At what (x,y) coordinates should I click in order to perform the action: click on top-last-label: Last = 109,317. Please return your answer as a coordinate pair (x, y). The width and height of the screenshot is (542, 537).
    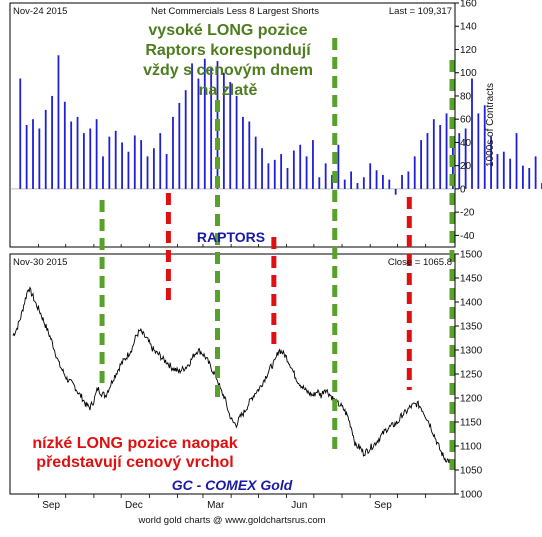
    Looking at the image, I should click on (420, 11).